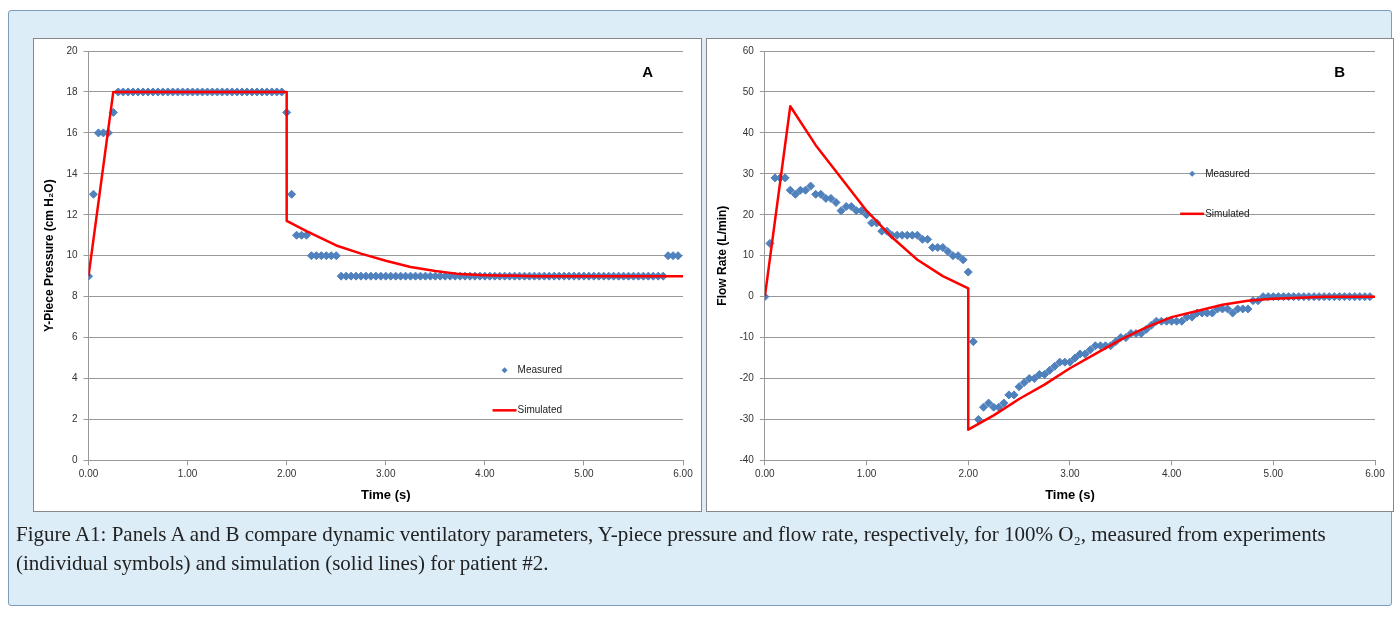 This screenshot has width=1395, height=620. I want to click on y-tick-label: -10, so click(747, 337).